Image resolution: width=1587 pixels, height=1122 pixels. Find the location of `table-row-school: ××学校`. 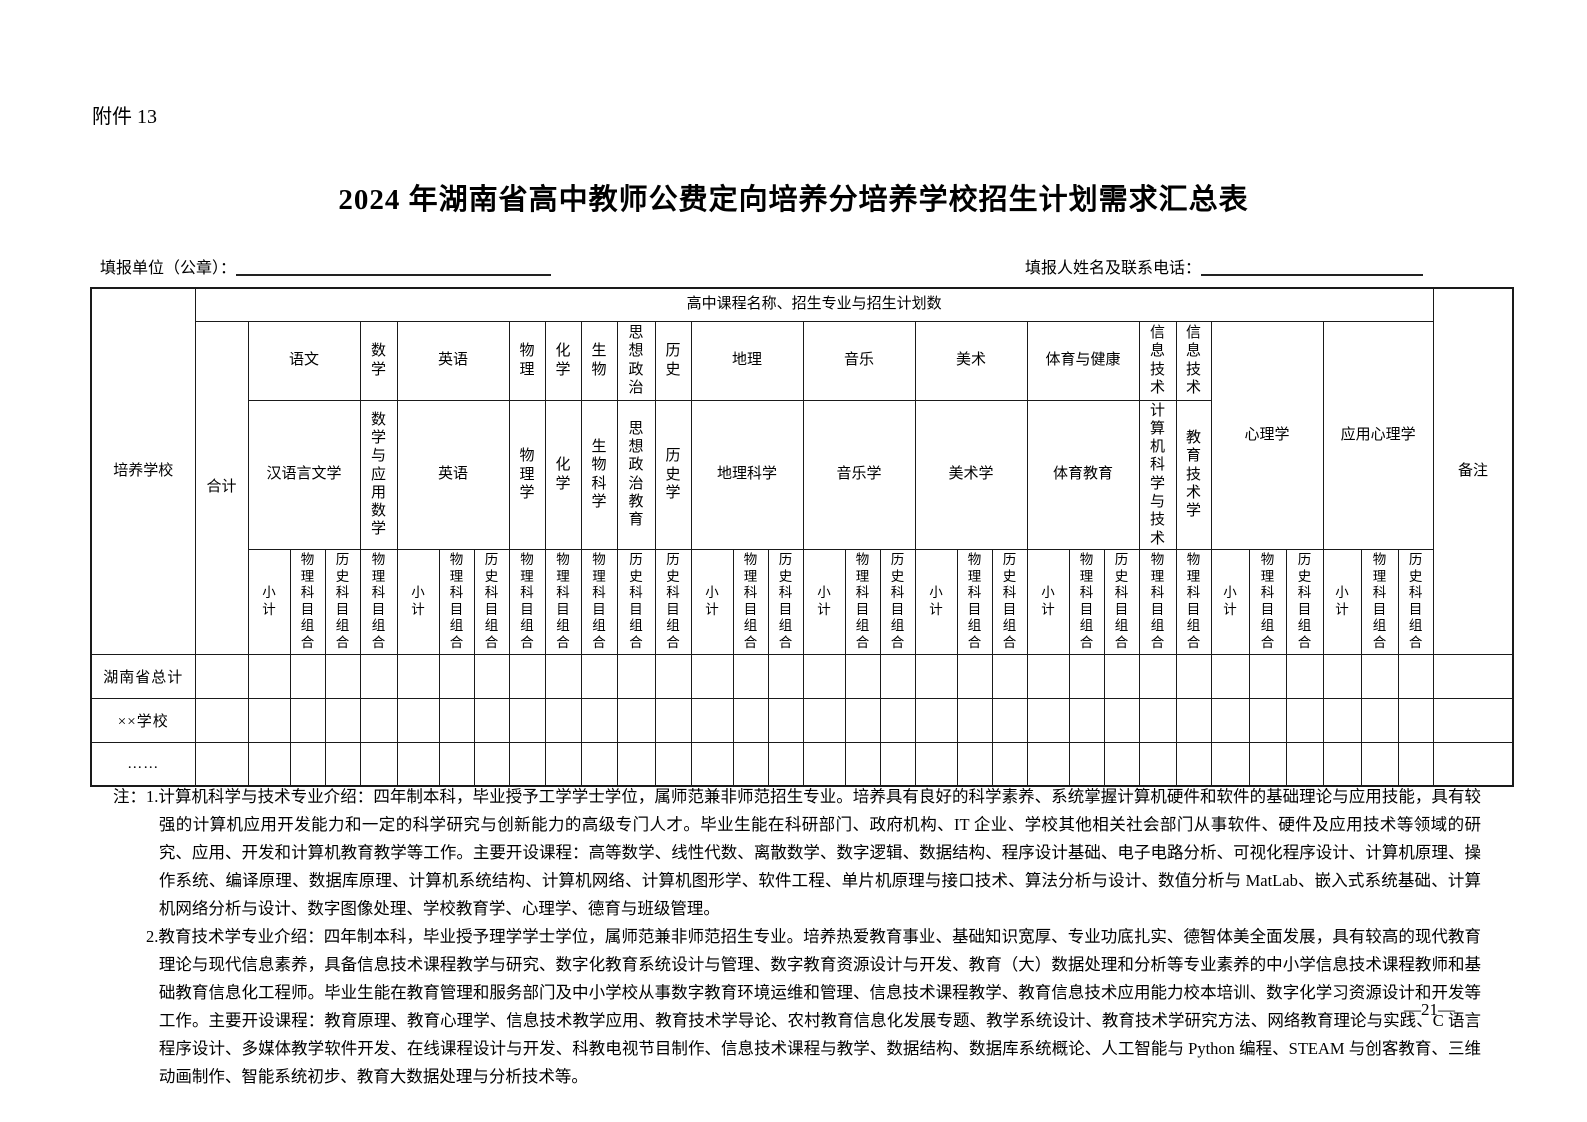

table-row-school: ××学校 is located at coordinates (802, 720).